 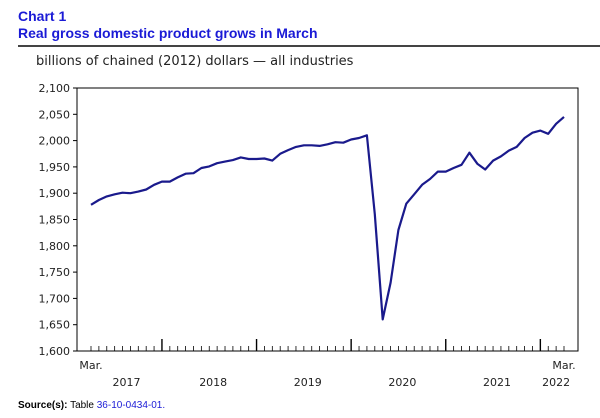 I want to click on x-year-label: 2019, so click(x=308, y=382).